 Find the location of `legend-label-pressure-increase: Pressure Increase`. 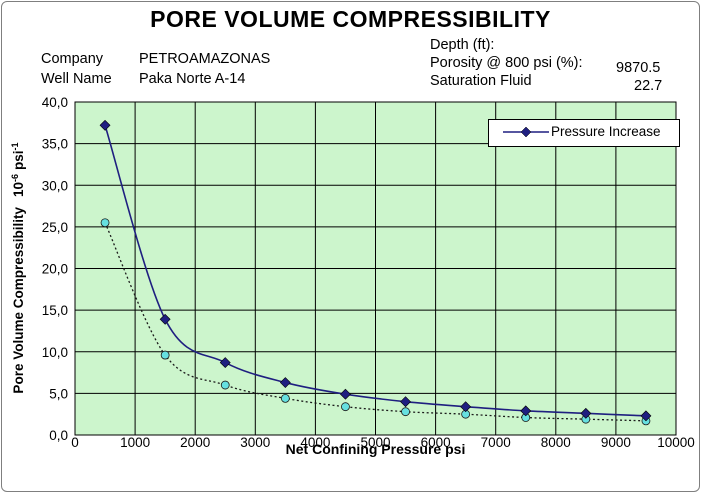

legend-label-pressure-increase: Pressure Increase is located at coordinates (606, 131).